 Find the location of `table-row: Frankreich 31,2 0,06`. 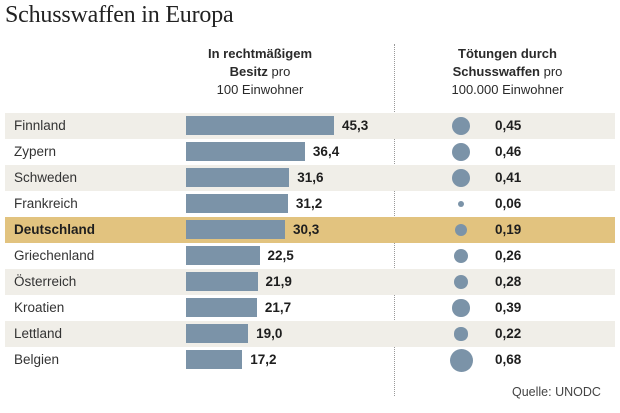

table-row: Frankreich 31,2 0,06 is located at coordinates (310, 204).